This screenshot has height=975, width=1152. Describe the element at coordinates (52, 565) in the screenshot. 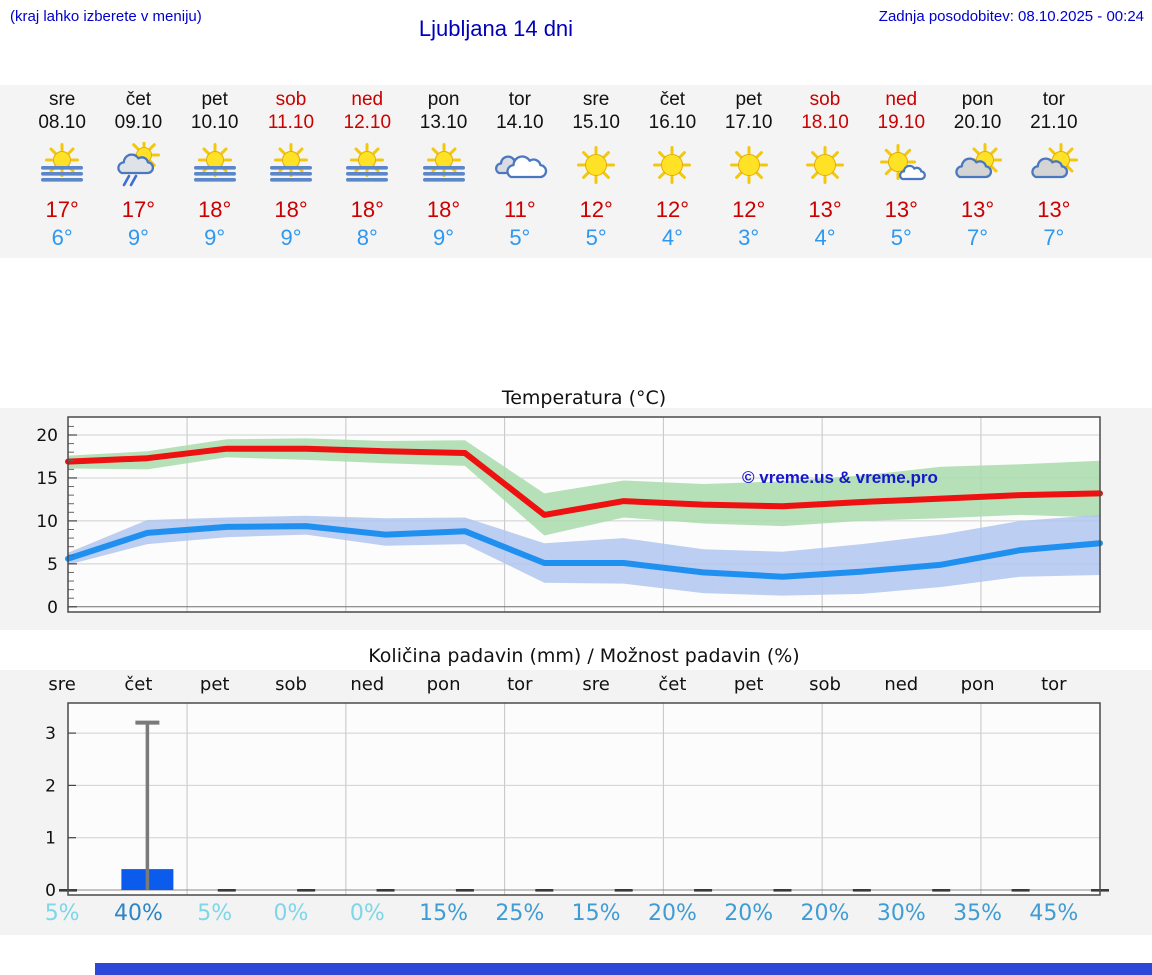

I see `svg-text: 5` at that location.